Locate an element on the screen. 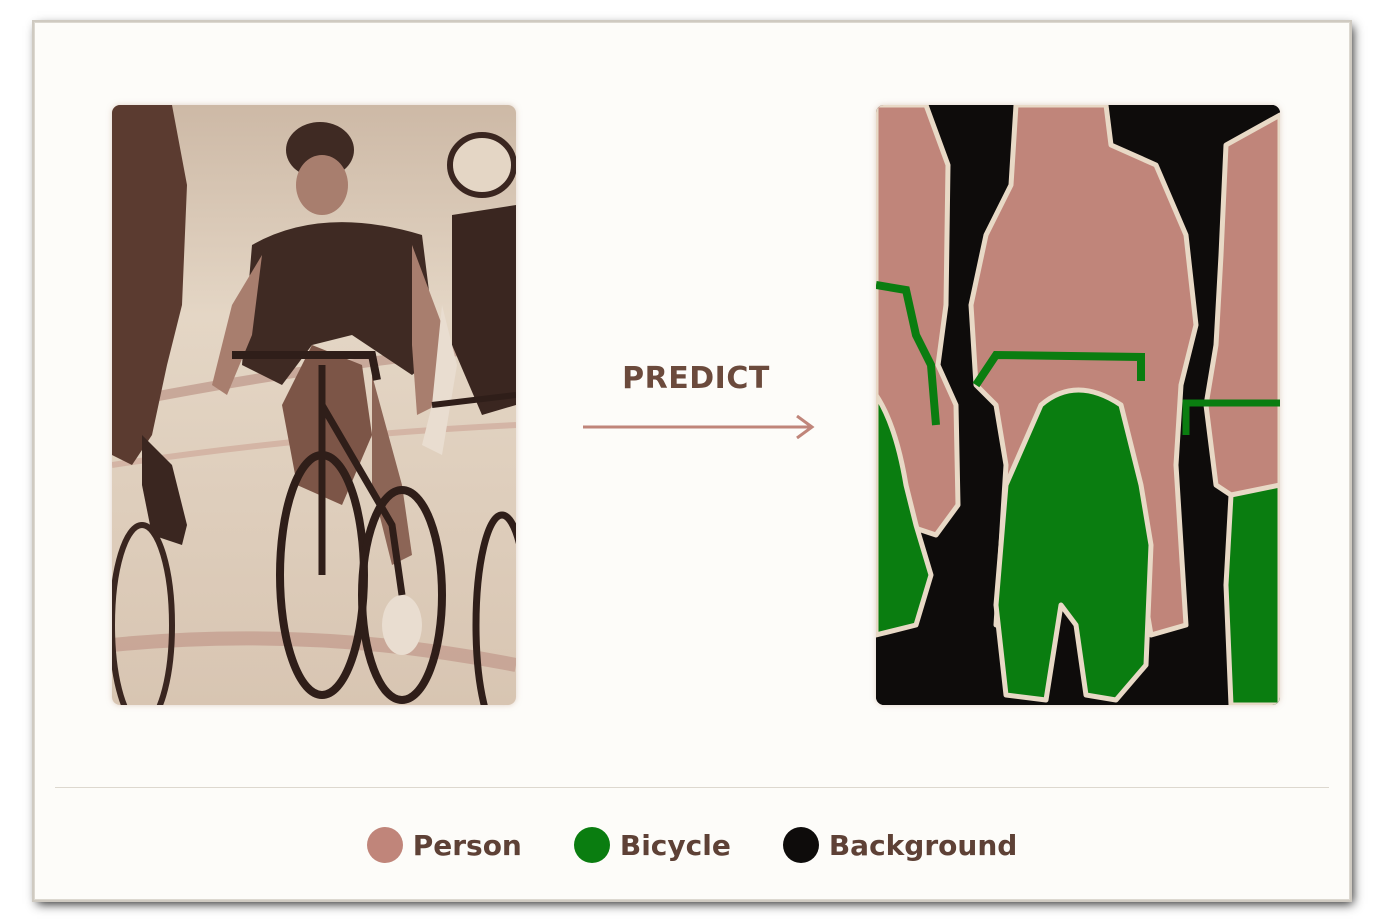  background-swatch-icon is located at coordinates (800, 845).